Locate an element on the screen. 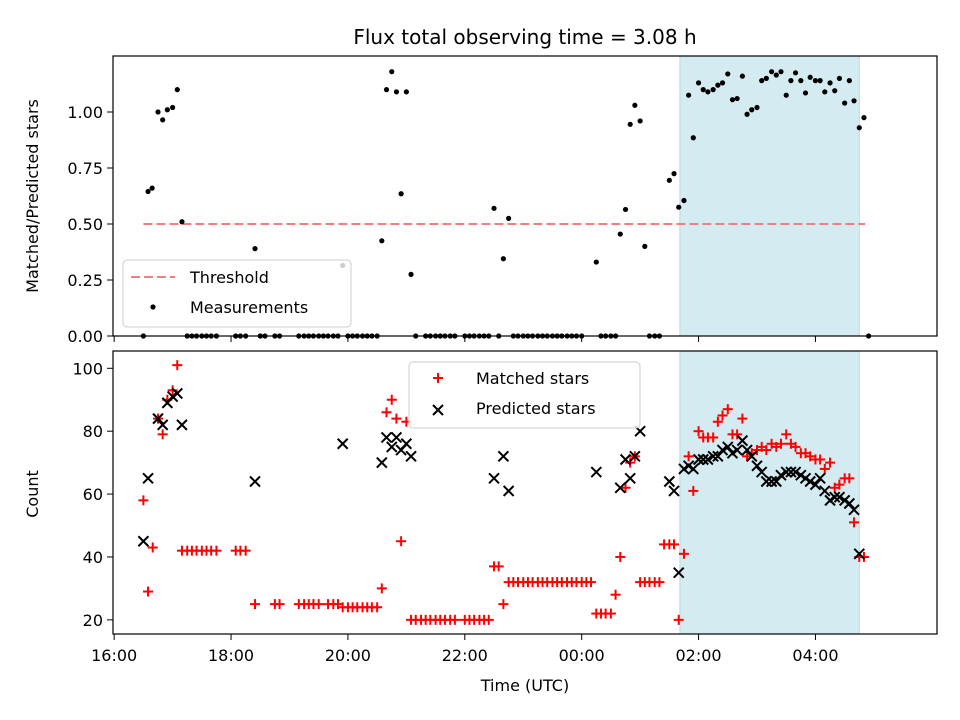  top-y-axis-label: Matched/Predicted stars is located at coordinates (32, 196).